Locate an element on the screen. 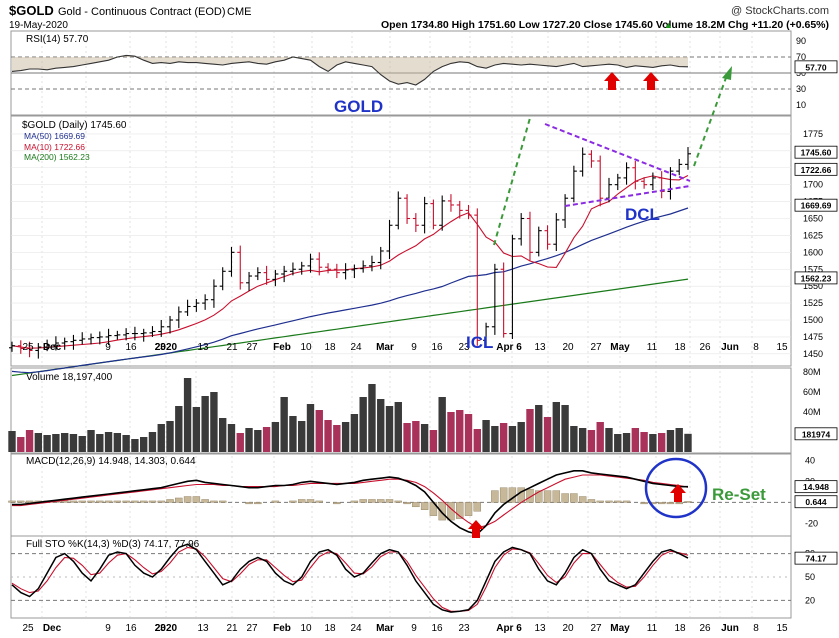  volume-tick-label: 60M is located at coordinates (812, 392).